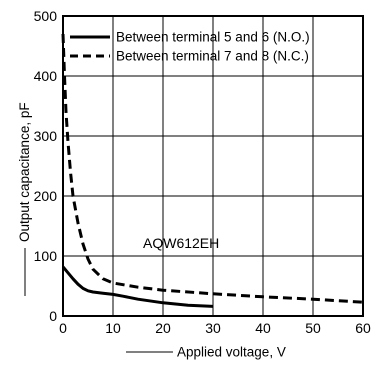 The height and width of the screenshot is (368, 373). I want to click on legend-label-no: Between terminal 5 and 6 (N.O.), so click(213, 37).